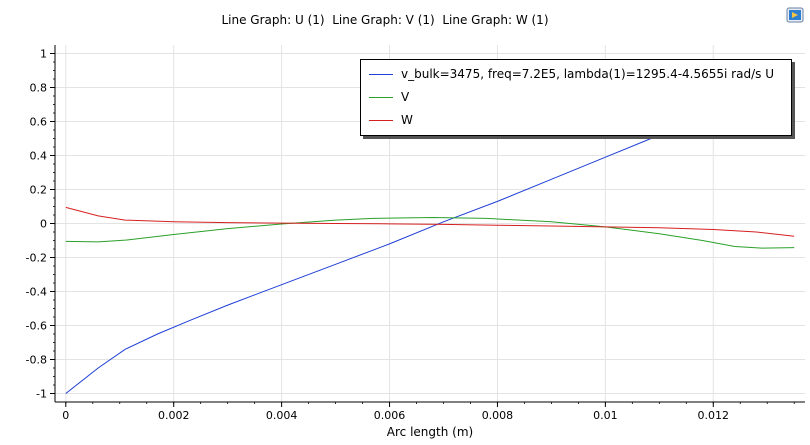  I want to click on x-tick-label: 0.004, so click(282, 415).